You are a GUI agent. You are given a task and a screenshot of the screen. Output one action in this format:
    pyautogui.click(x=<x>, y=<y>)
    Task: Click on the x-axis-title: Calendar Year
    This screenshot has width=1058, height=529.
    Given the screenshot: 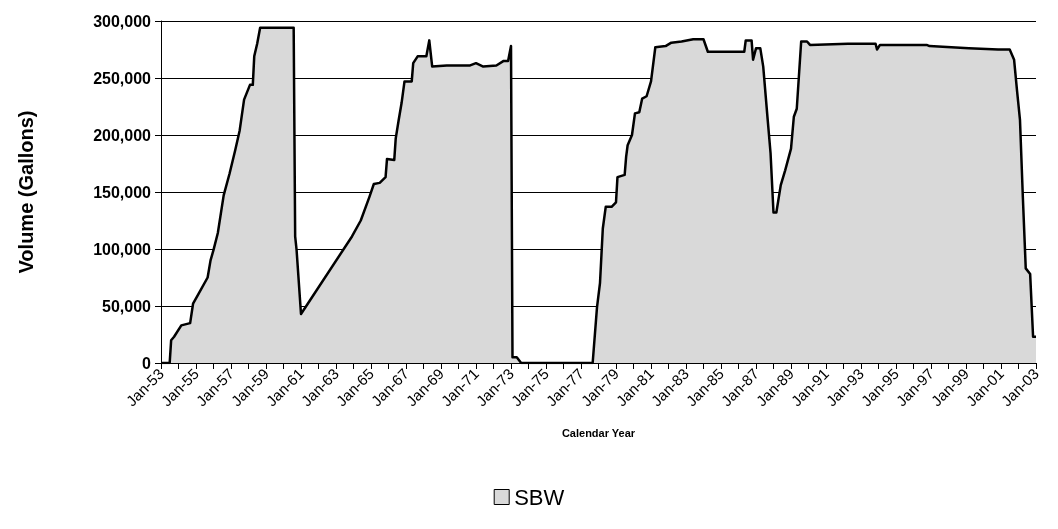 What is the action you would take?
    pyautogui.click(x=598, y=432)
    